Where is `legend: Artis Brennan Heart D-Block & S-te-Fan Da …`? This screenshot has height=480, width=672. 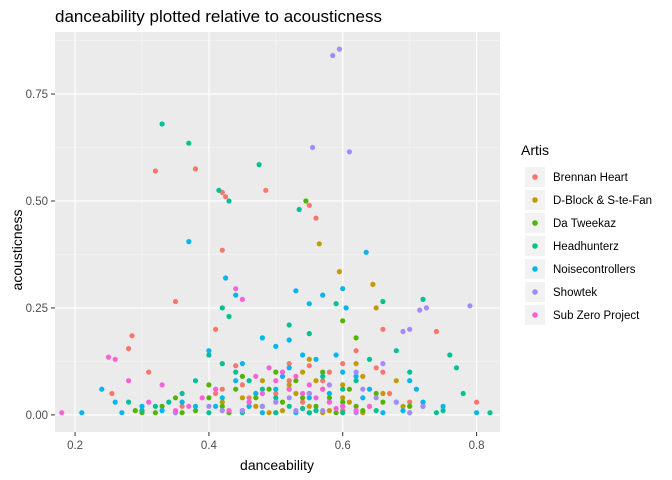
legend: Artis Brennan Heart D-Block & S-te-Fan Da … is located at coordinates (586, 233).